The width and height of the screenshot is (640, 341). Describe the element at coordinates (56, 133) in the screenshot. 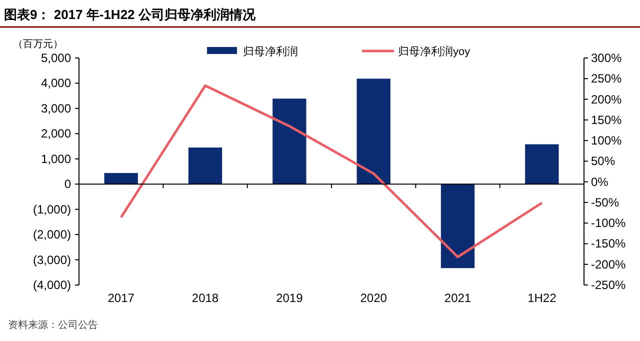

I see `y-tick-label: 2,000` at that location.